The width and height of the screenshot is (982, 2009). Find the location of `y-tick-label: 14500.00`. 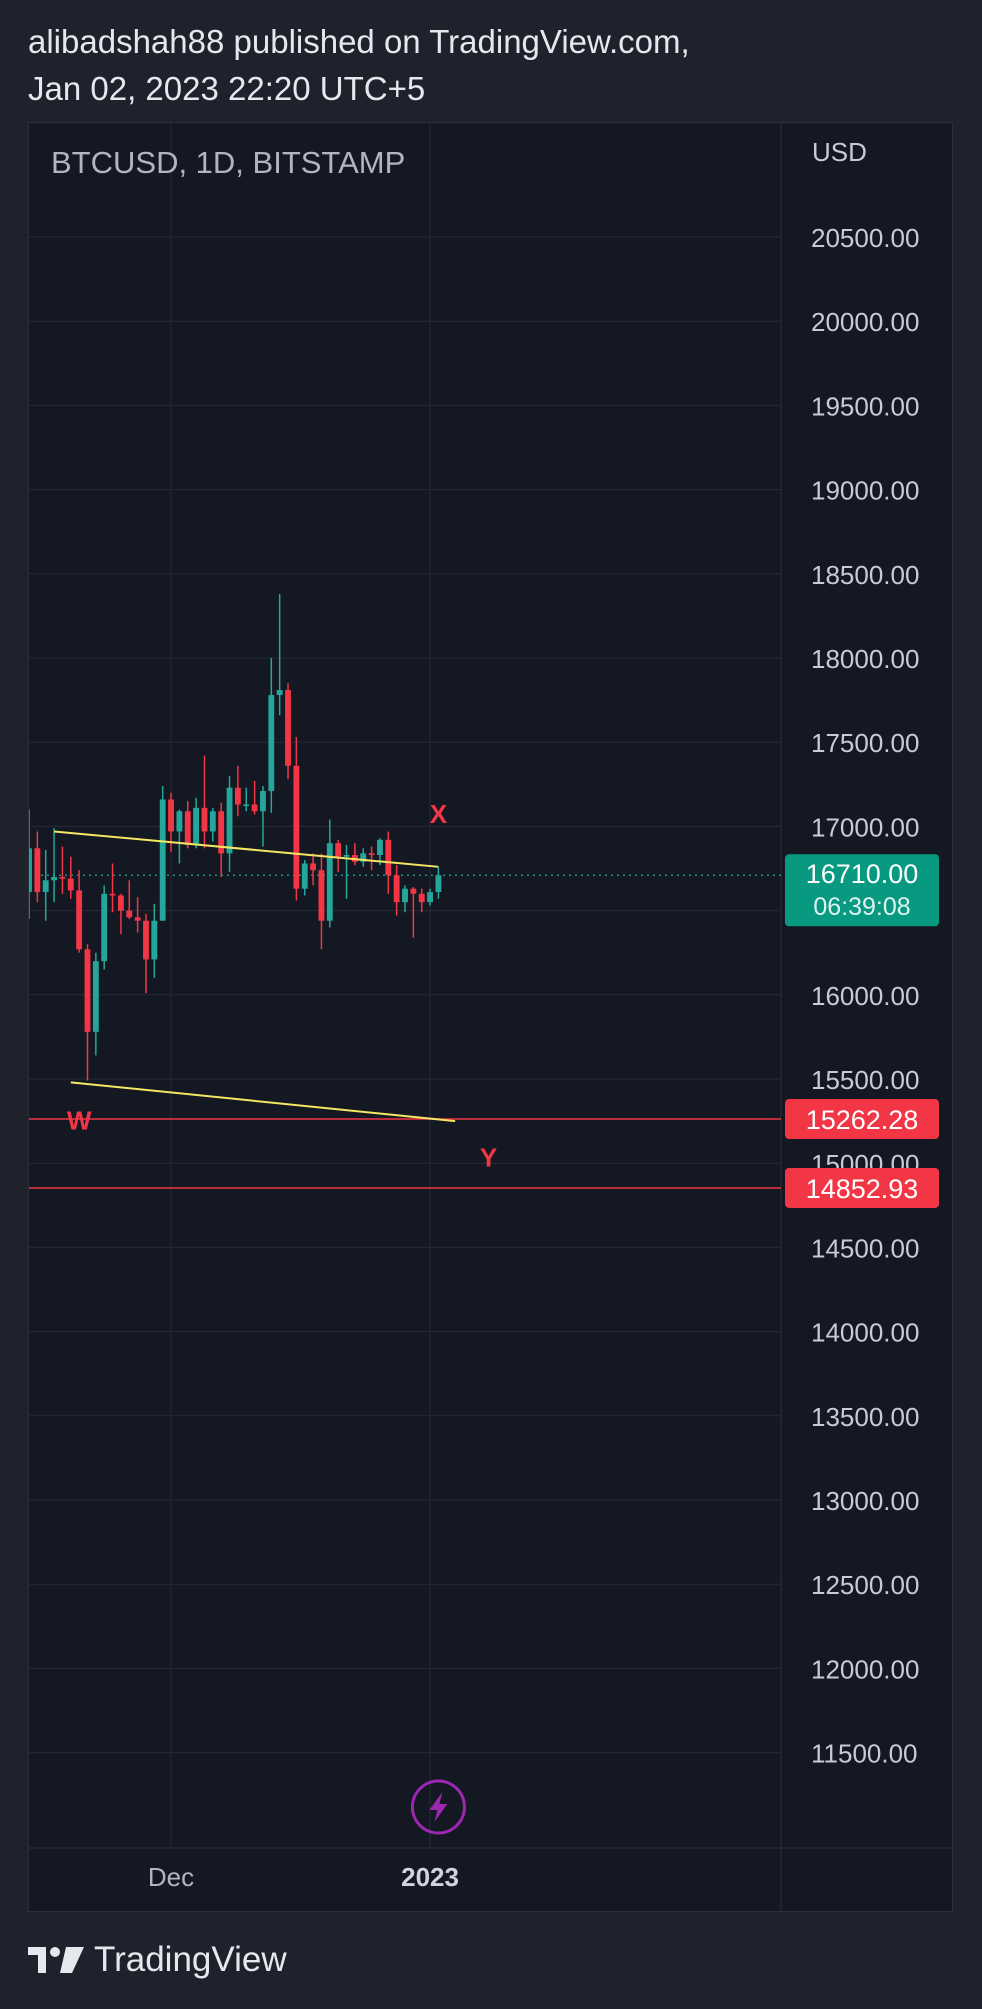

y-tick-label: 14500.00 is located at coordinates (865, 1248).